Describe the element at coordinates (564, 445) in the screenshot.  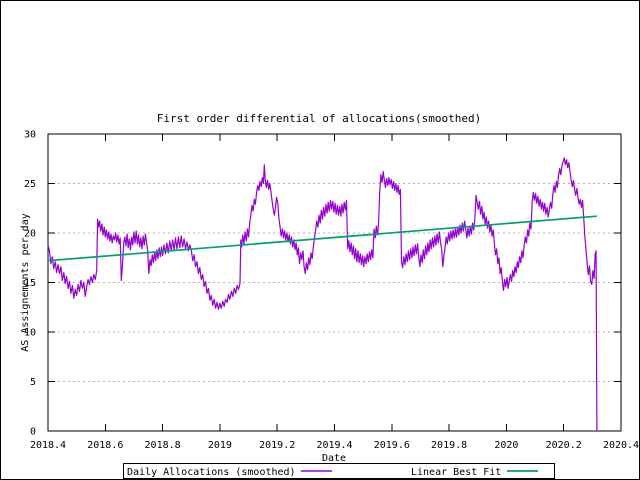
I see `x-tick-label: 2020.2` at that location.